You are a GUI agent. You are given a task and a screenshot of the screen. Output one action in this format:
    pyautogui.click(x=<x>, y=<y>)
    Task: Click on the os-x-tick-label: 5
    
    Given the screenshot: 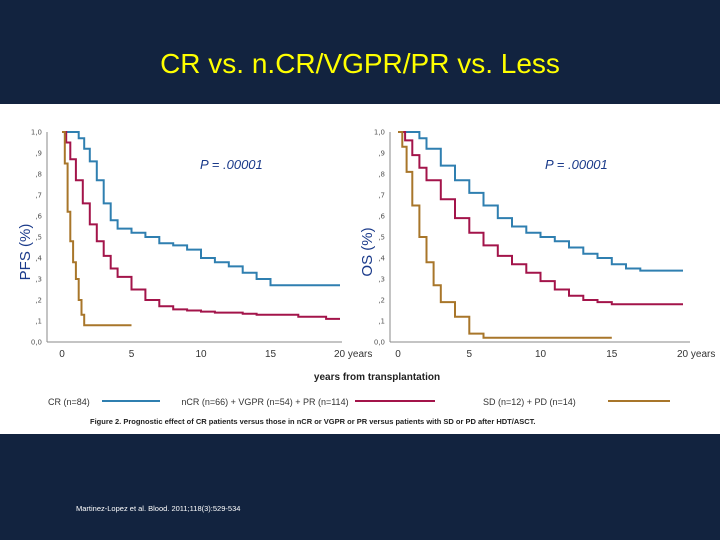 What is the action you would take?
    pyautogui.click(x=469, y=354)
    